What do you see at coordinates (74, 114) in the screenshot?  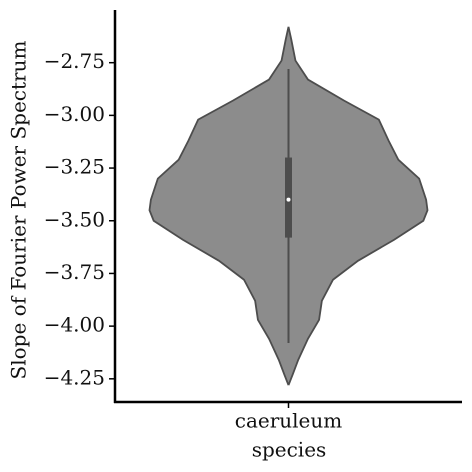 I see `y-tick-label: −3.00` at bounding box center [74, 114].